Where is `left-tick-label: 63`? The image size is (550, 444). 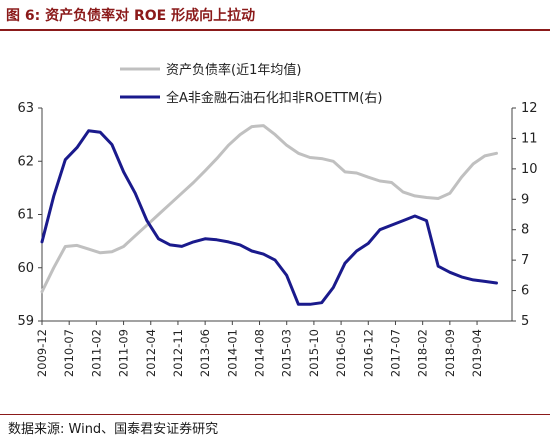
left-tick-label: 63 is located at coordinates (25, 108).